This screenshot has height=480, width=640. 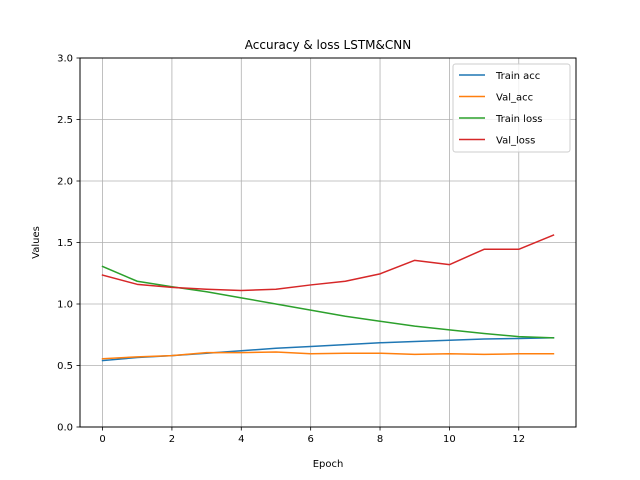 I want to click on legend-label: Train loss, so click(x=519, y=119).